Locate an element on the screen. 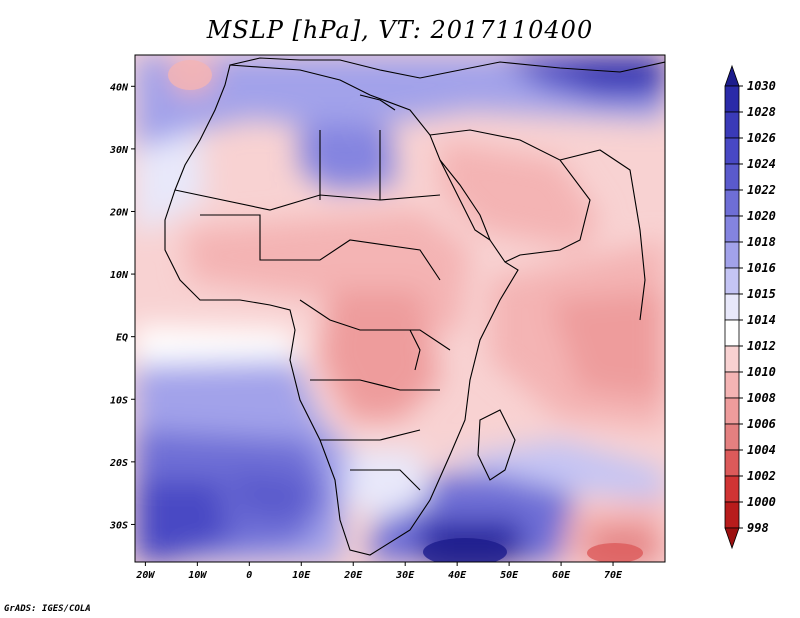 This screenshot has width=800, height=618. lat-tick-label: 20S is located at coordinates (118, 463).